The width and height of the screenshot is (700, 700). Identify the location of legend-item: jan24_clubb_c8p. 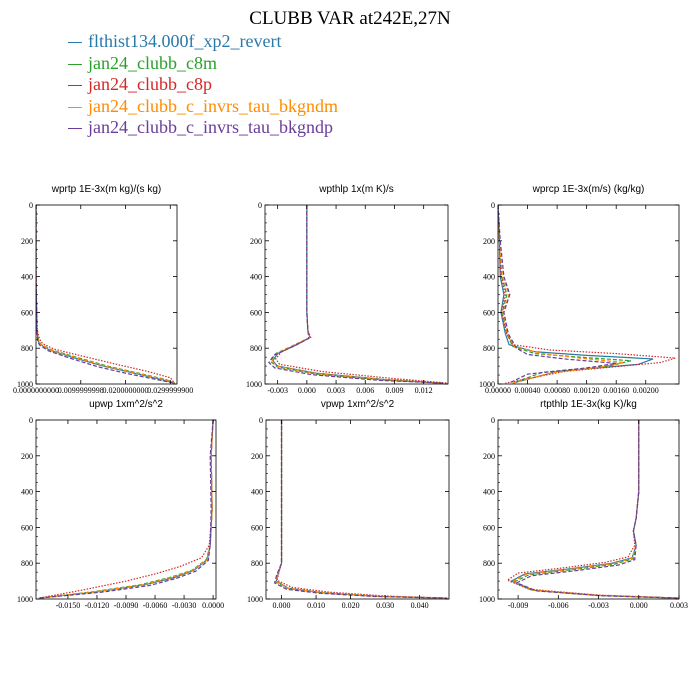
(203, 85).